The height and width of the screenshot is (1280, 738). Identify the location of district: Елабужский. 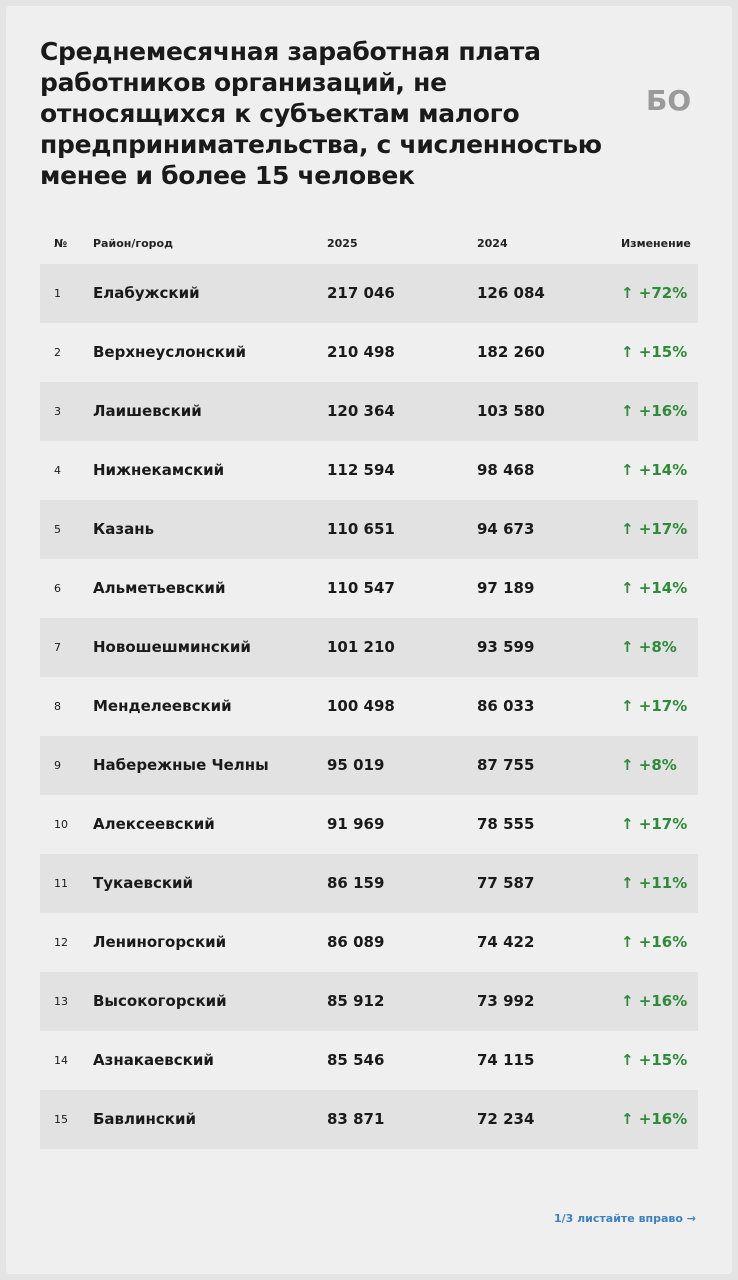
(146, 293).